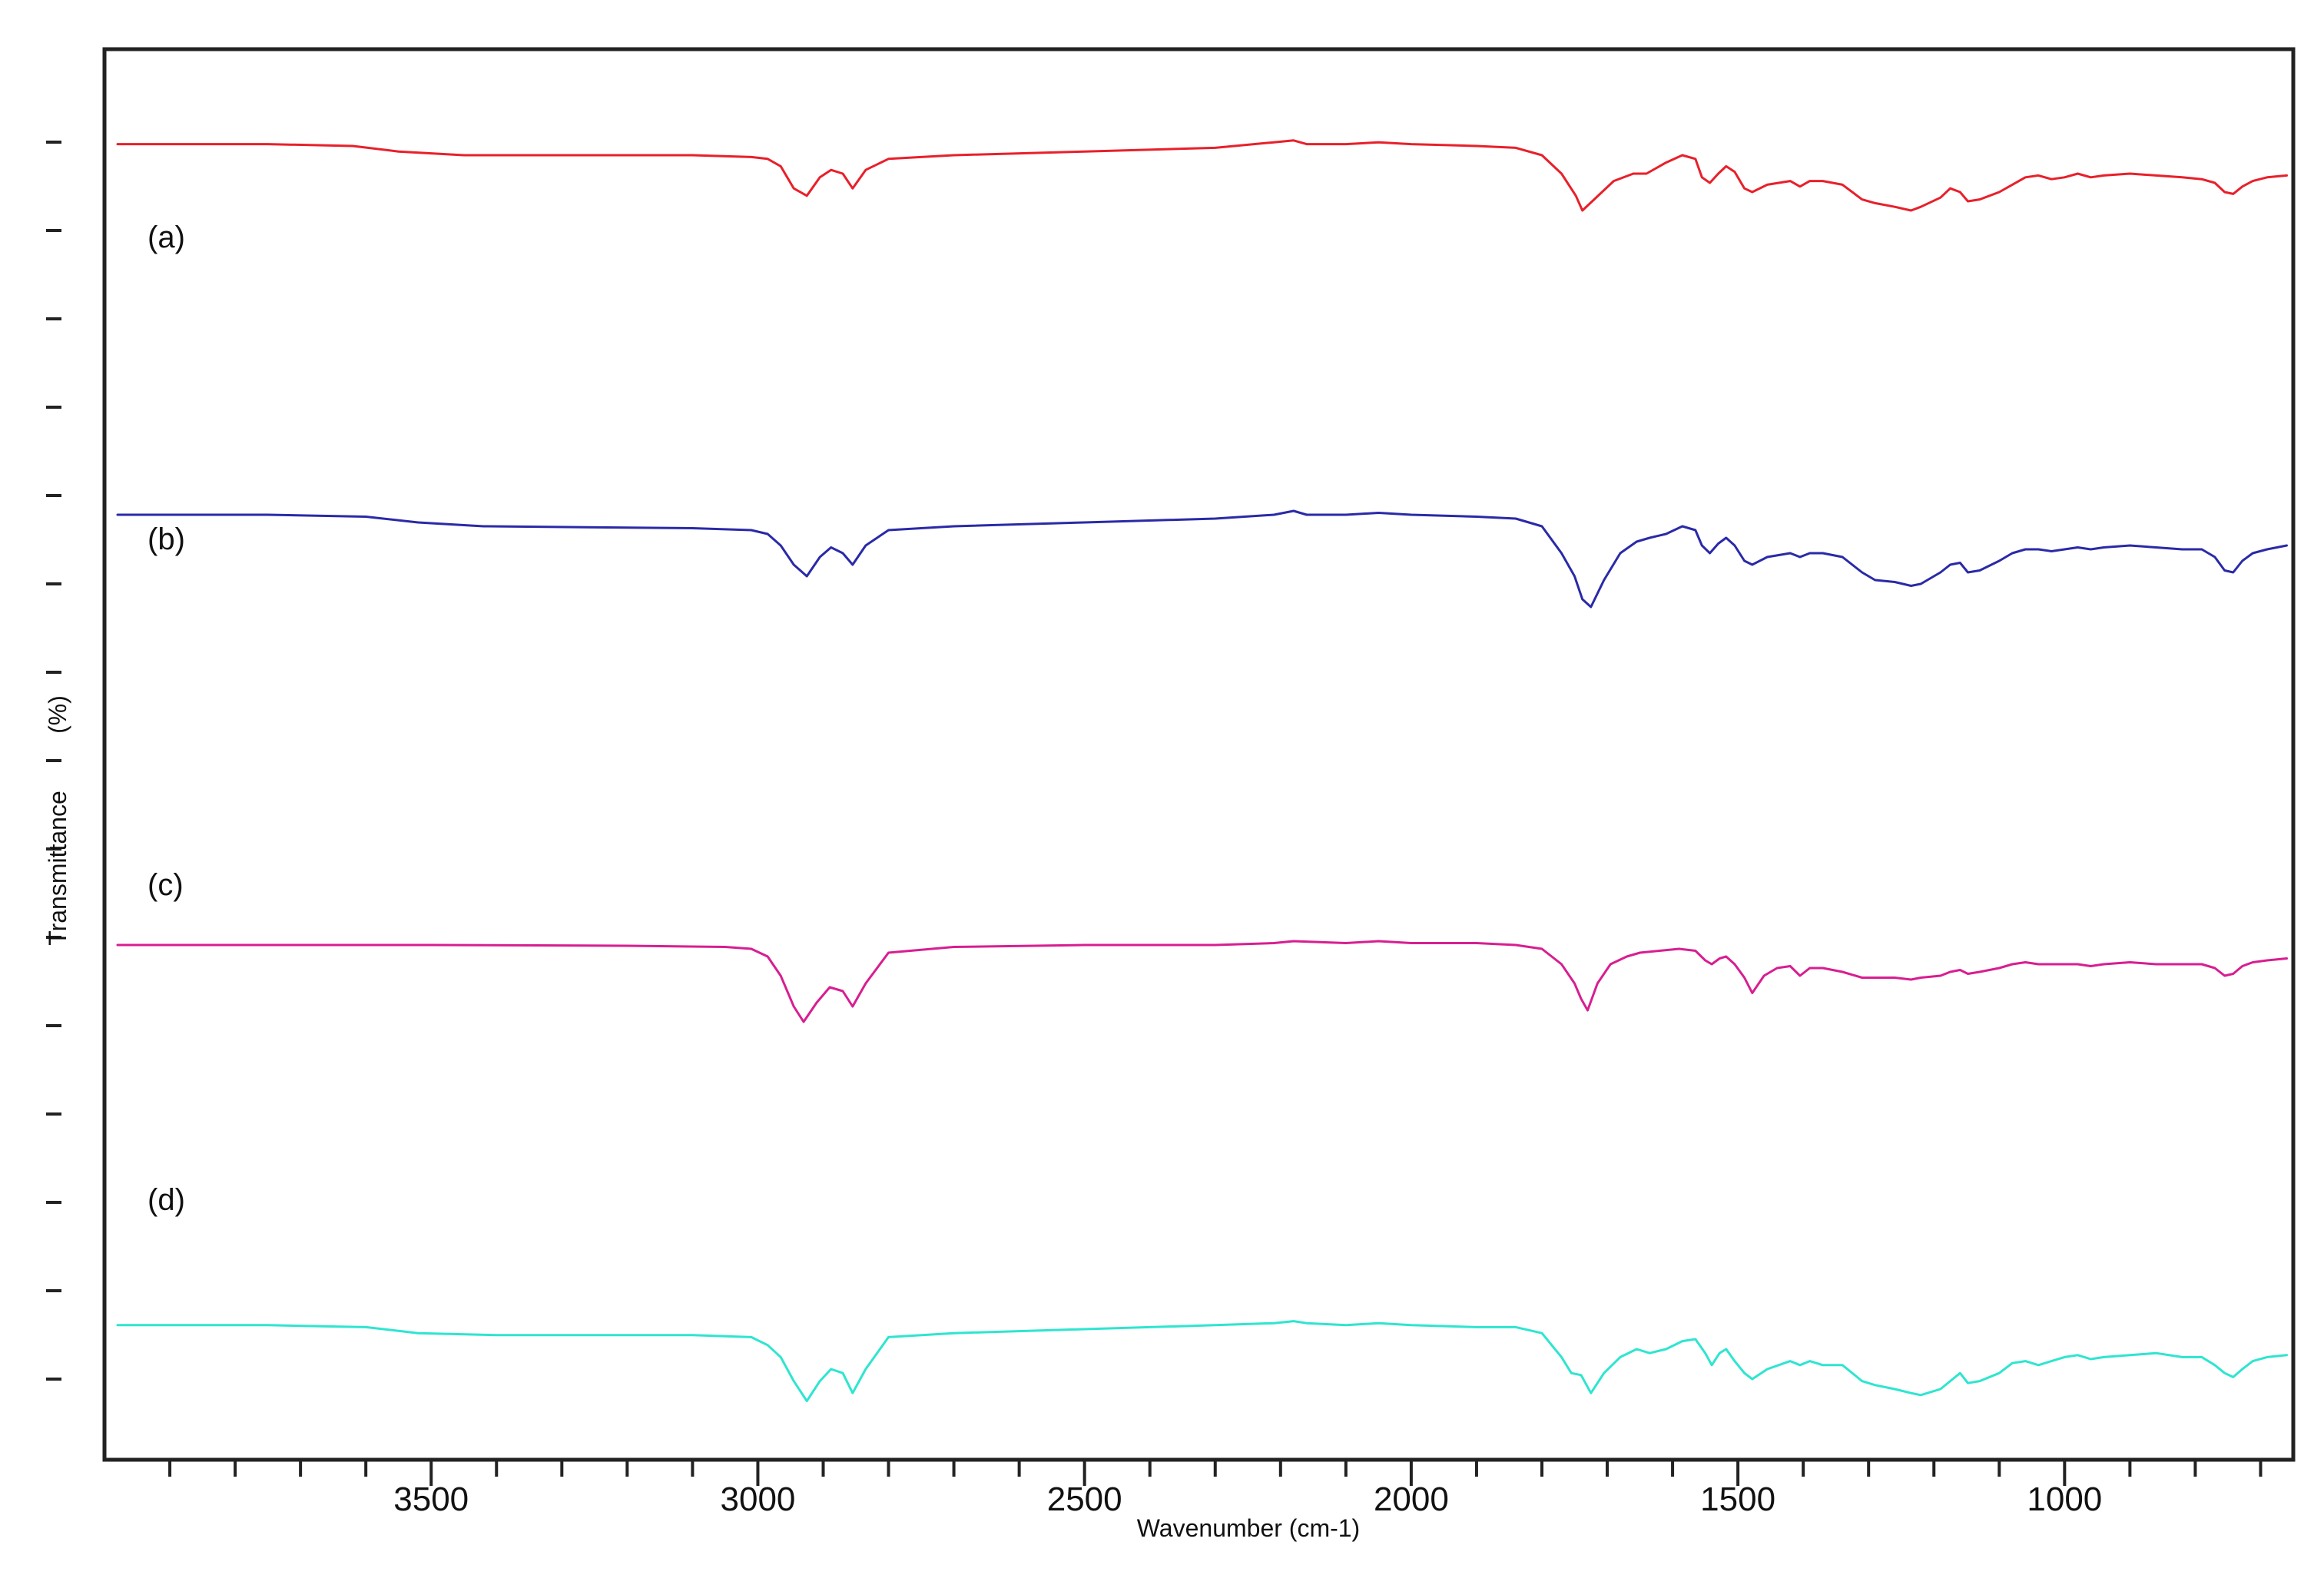  What do you see at coordinates (166, 719) in the screenshot?
I see `series-labels: (a) (b) (c) (d)` at bounding box center [166, 719].